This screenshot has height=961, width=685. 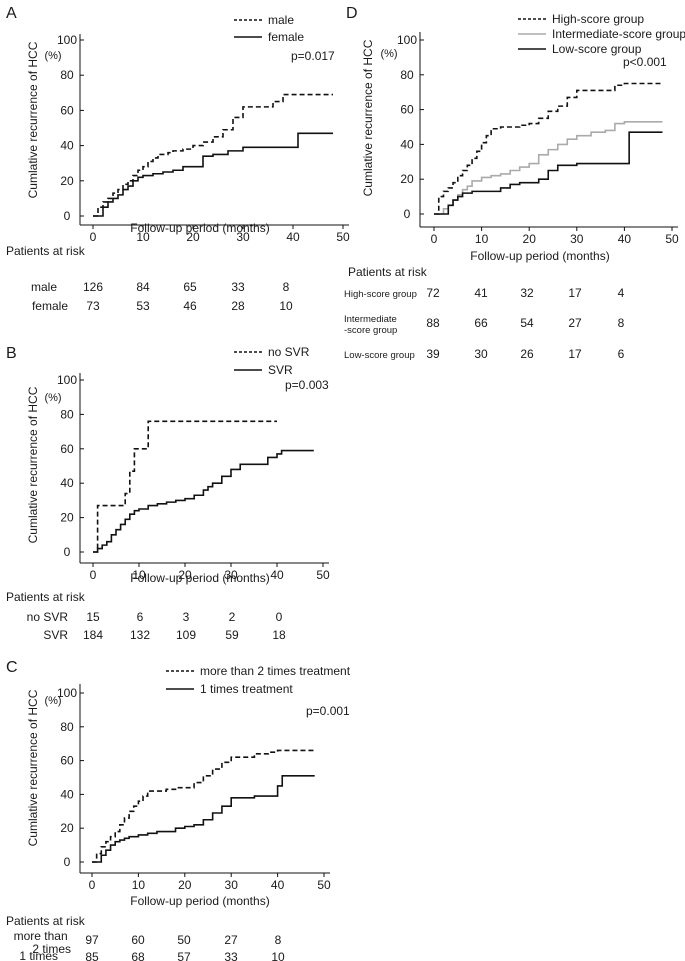 What do you see at coordinates (370, 330) in the screenshot?
I see `risk-row-label-line2: -score group` at bounding box center [370, 330].